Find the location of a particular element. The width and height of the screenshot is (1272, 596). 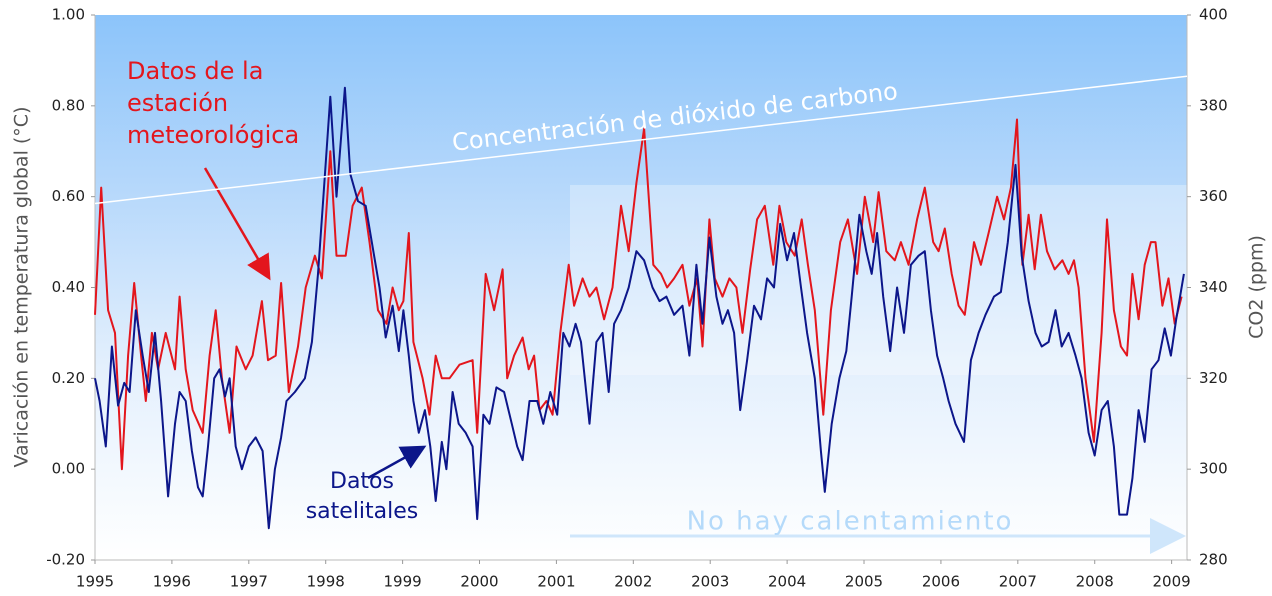

y2-tick-label: 320 is located at coordinates (1213, 378).